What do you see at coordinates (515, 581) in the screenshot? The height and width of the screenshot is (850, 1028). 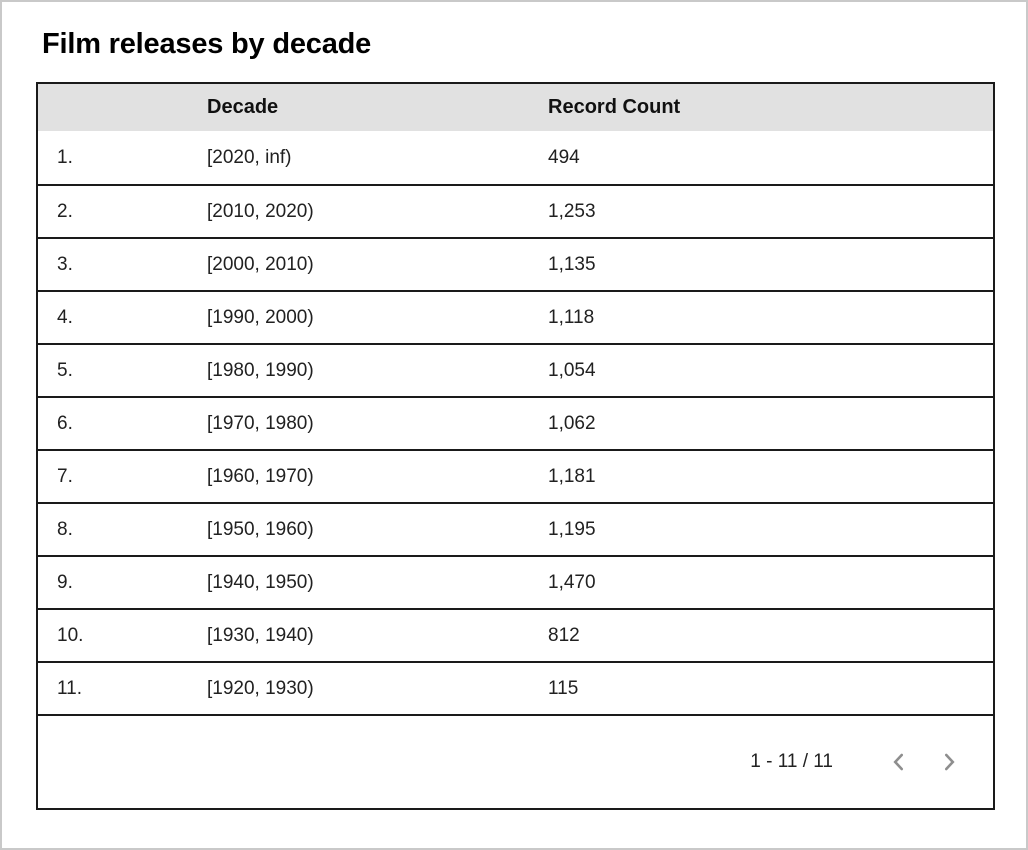 I see `table-row: 9. [1940, 1950) 1,470` at bounding box center [515, 581].